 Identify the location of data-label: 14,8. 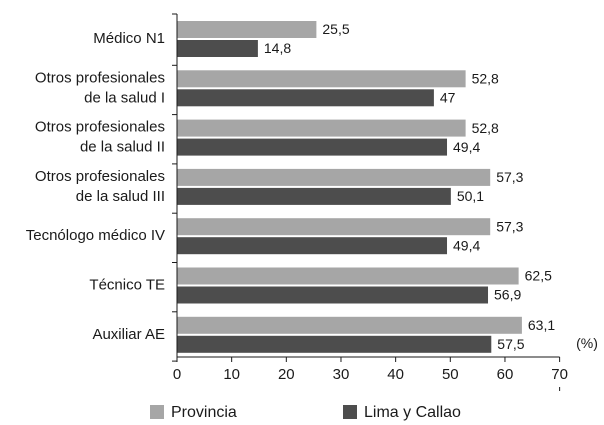
(277, 48).